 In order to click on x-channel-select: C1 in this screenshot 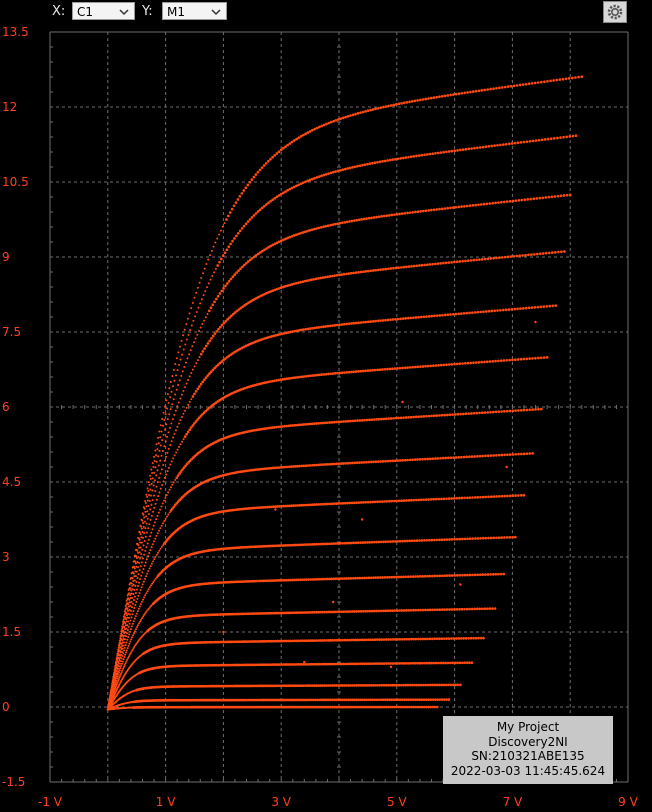, I will do `click(103, 11)`.